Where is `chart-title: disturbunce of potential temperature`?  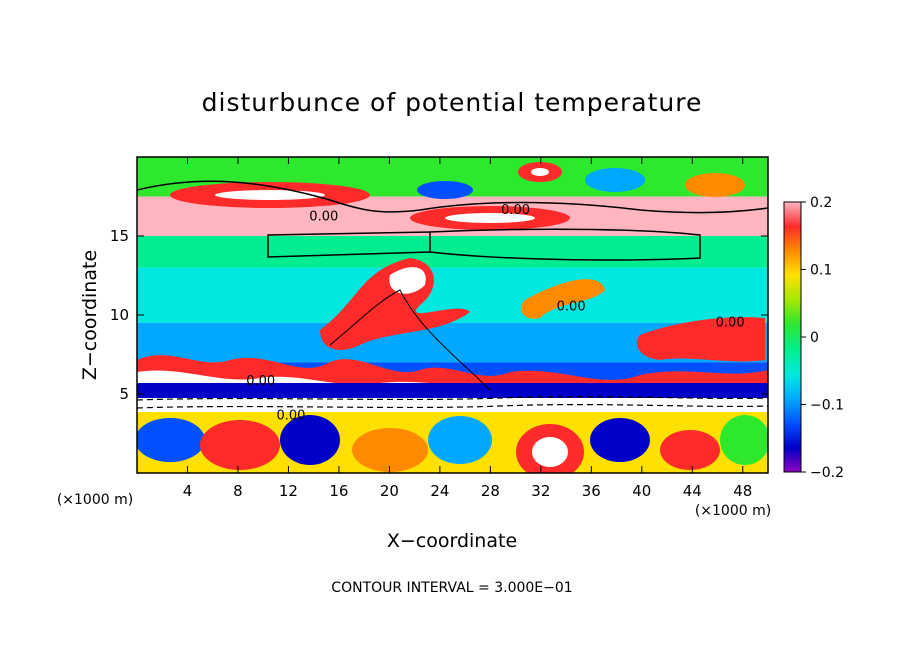 chart-title: disturbunce of potential temperature is located at coordinates (452, 102).